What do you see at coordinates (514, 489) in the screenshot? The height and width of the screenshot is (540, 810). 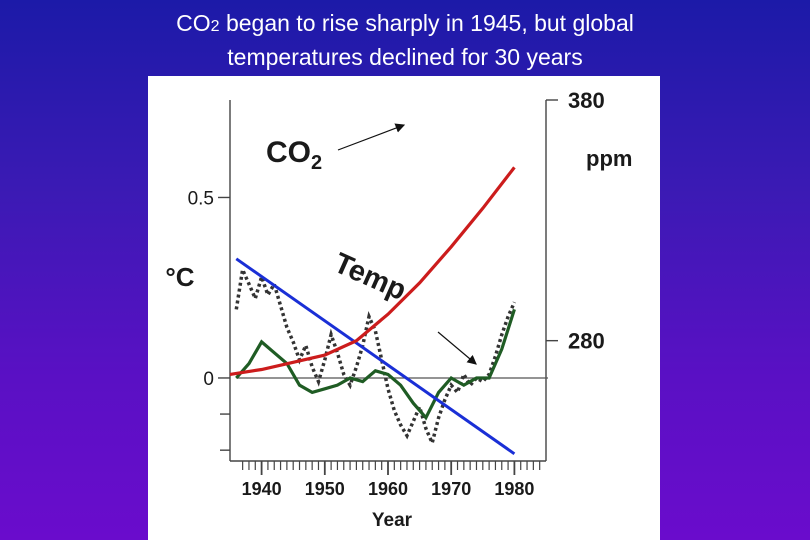 I see `x-axis-tick-label: 1980` at bounding box center [514, 489].